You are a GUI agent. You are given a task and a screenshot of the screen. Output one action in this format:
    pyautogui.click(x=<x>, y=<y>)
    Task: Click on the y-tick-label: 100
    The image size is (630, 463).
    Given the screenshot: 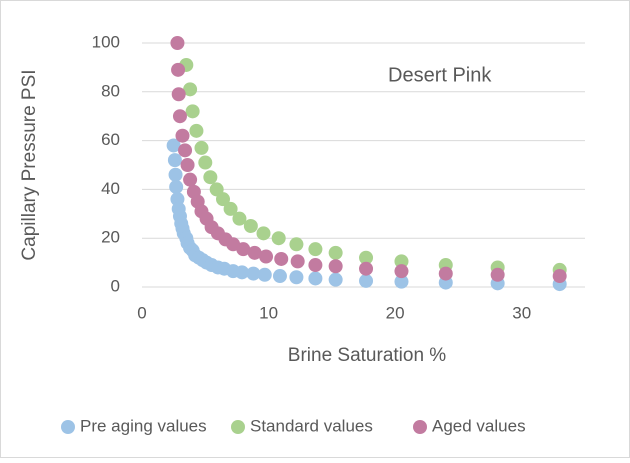 What is the action you would take?
    pyautogui.click(x=106, y=41)
    